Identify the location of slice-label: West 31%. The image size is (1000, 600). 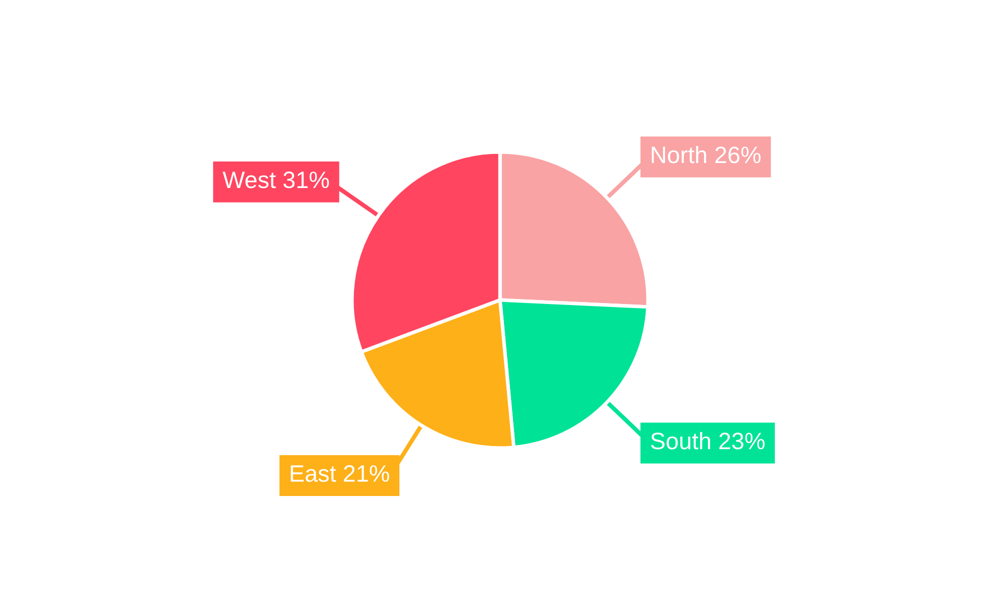
(275, 180).